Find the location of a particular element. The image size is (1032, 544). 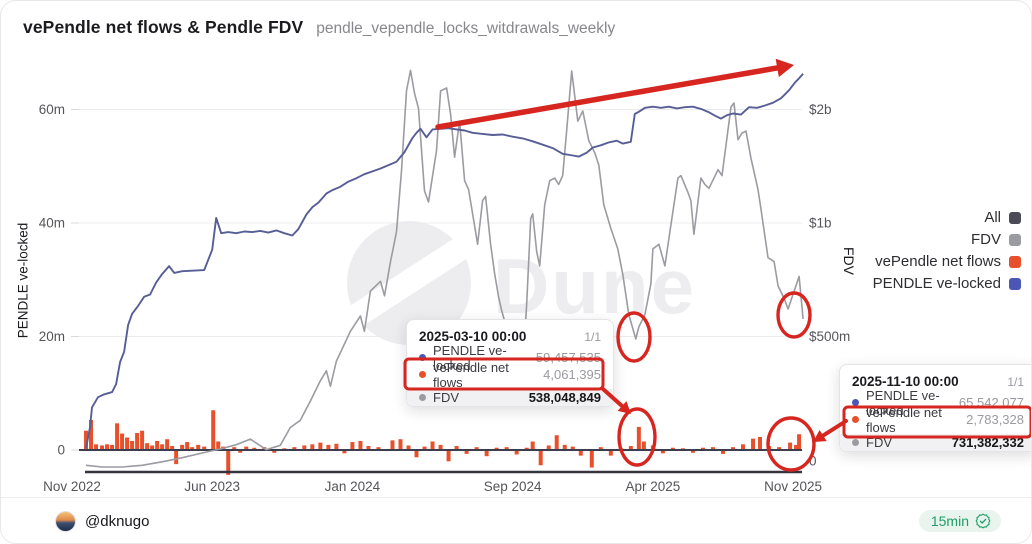

left-tick-label: 40m is located at coordinates (52, 223).